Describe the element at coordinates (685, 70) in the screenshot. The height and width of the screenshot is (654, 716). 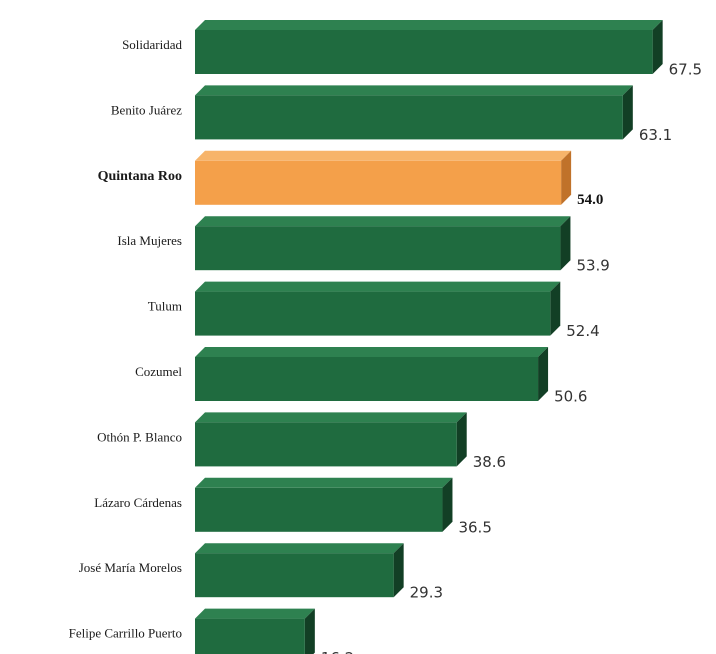
I see `value-label-solidaridad: 67.5` at that location.